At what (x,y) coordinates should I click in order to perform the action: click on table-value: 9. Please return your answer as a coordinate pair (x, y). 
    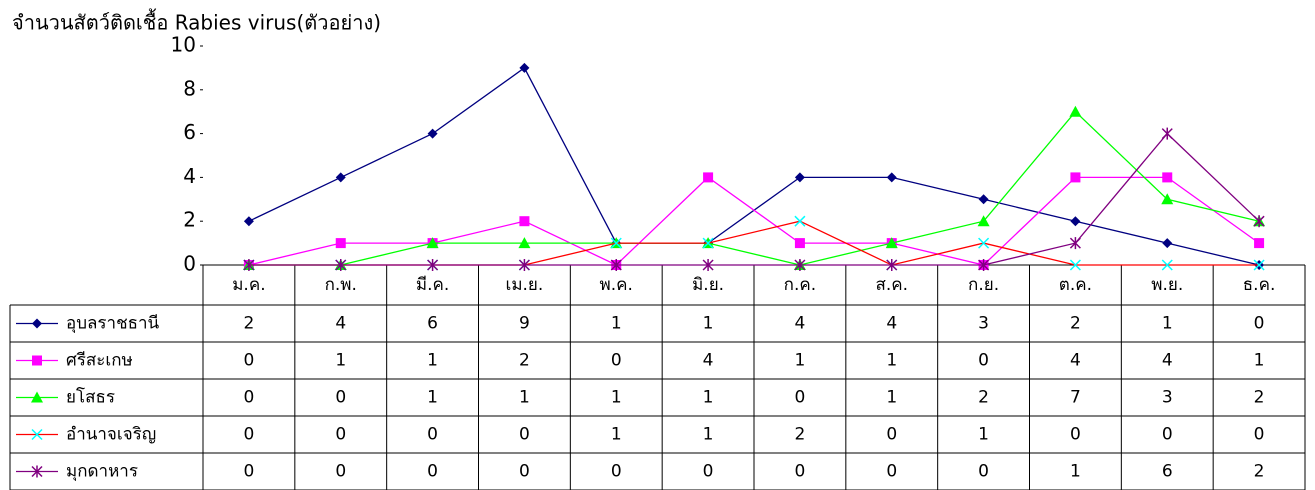
    Looking at the image, I should click on (524, 324).